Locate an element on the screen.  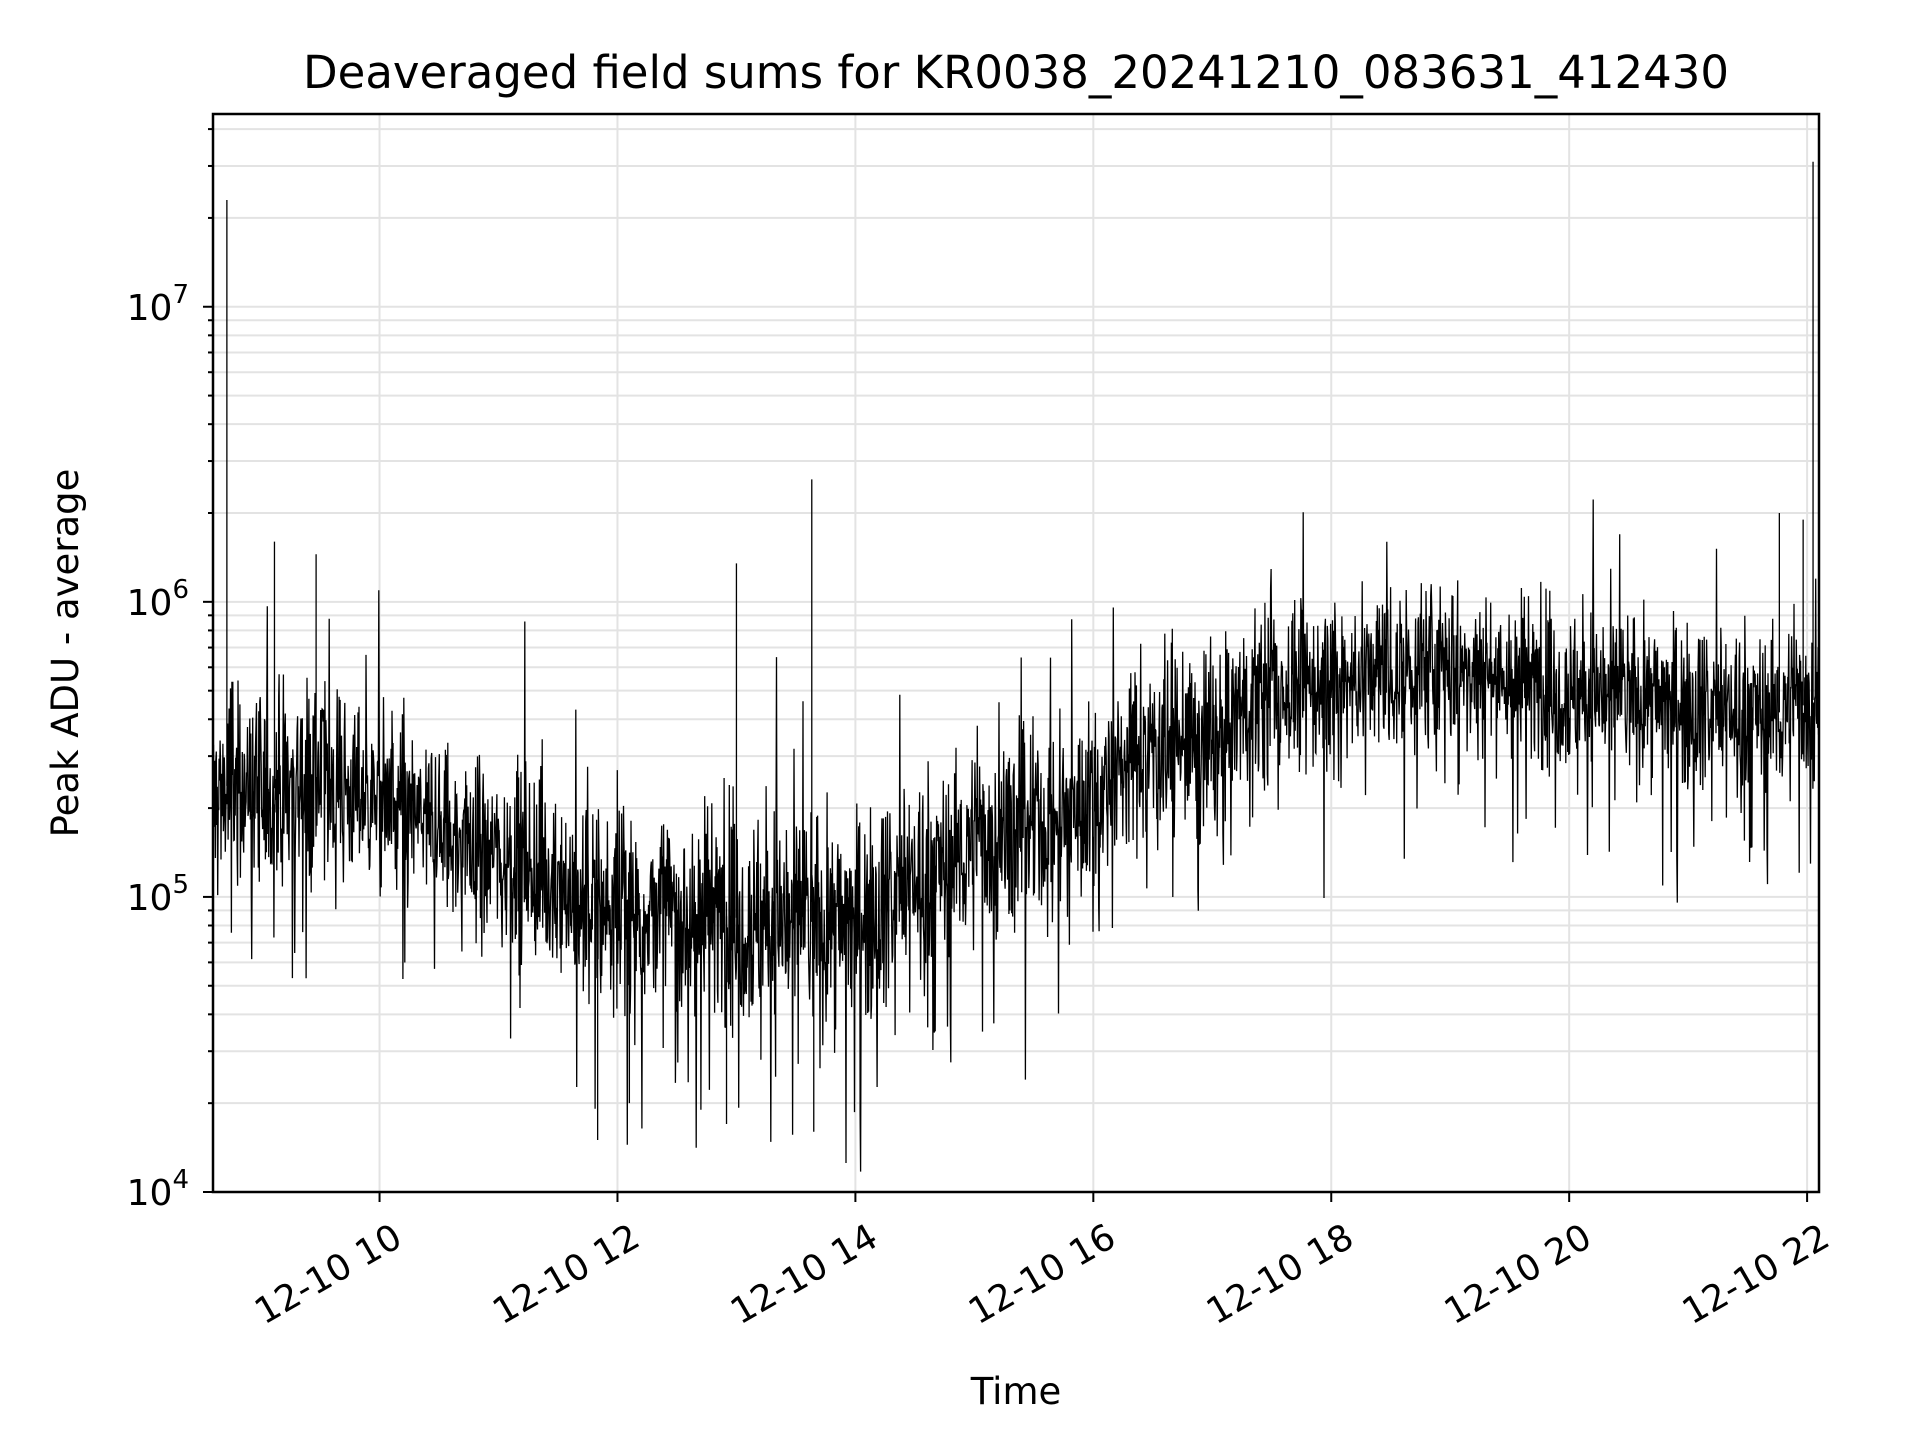
y-axis-label: Peak ADU - average is located at coordinates (65, 653).